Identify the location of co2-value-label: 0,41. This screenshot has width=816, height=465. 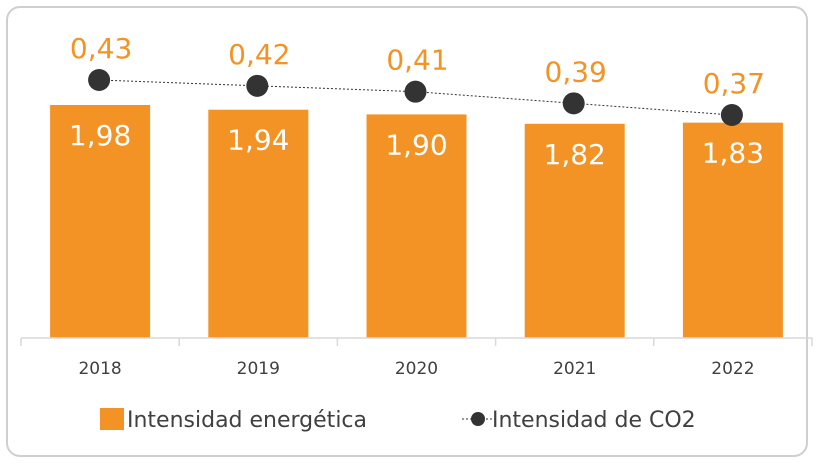
(417, 60).